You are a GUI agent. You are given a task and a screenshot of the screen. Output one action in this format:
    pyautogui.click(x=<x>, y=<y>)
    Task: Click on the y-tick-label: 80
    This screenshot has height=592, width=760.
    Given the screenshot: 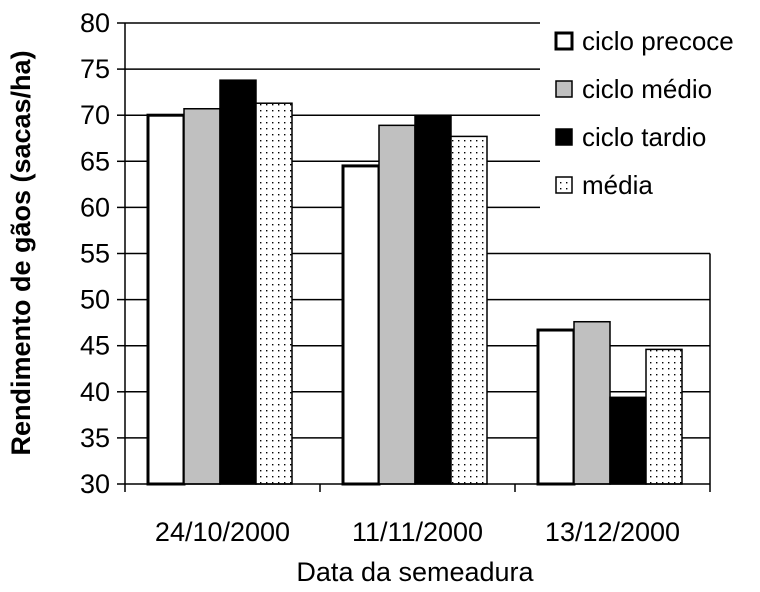 What is the action you would take?
    pyautogui.click(x=95, y=23)
    